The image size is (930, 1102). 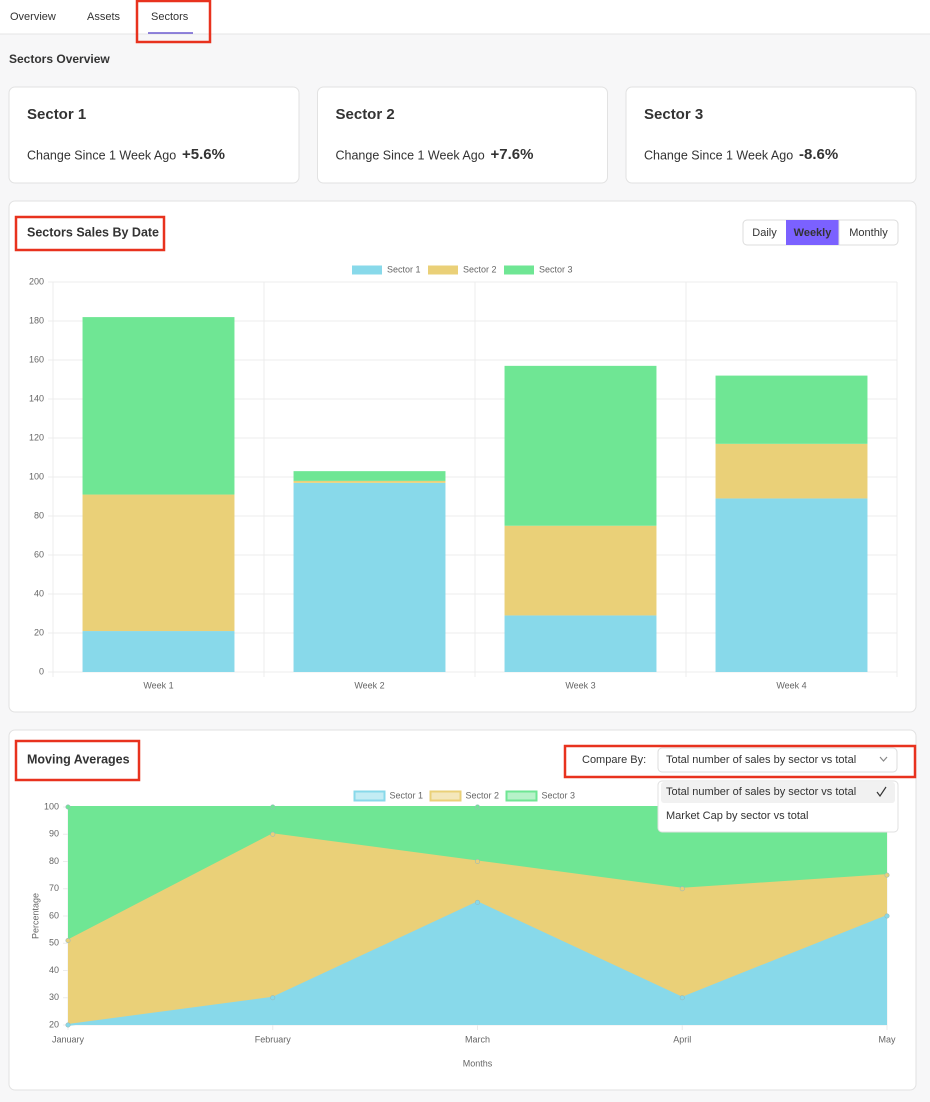 I want to click on x-tick-label: February, so click(x=273, y=1039).